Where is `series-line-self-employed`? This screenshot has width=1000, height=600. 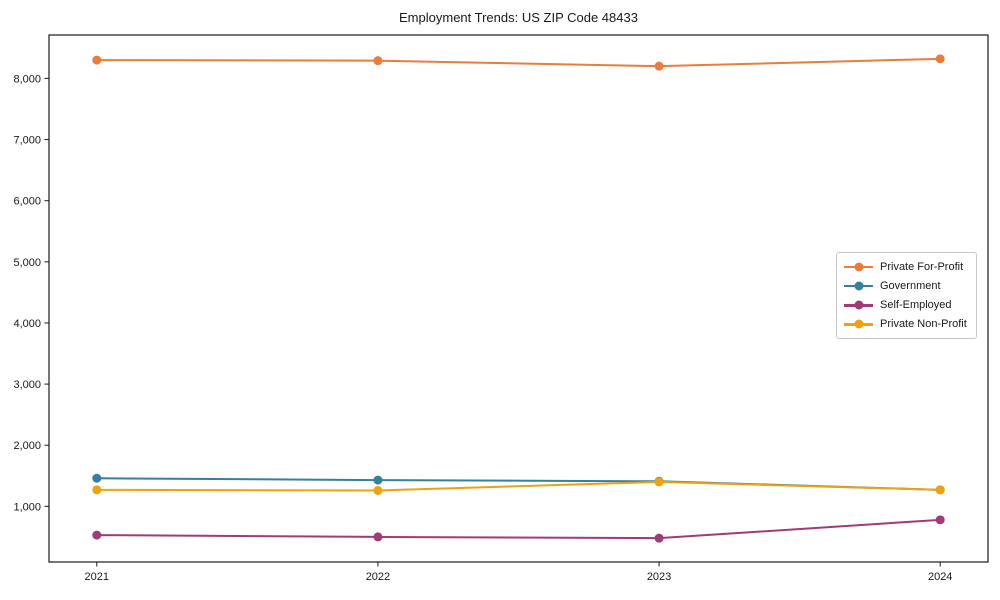 series-line-self-employed is located at coordinates (518, 529).